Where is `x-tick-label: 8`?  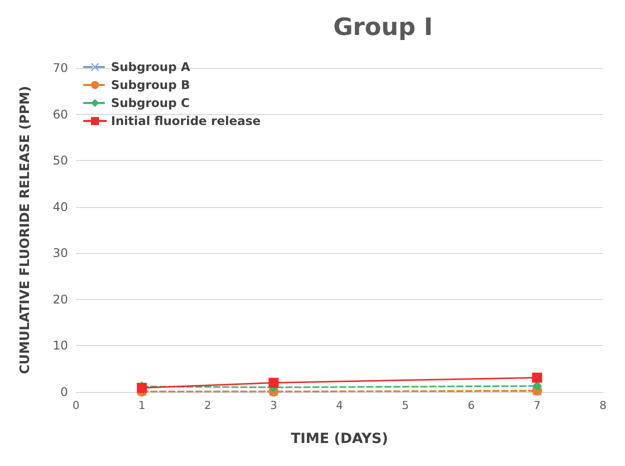
x-tick-label: 8 is located at coordinates (603, 405).